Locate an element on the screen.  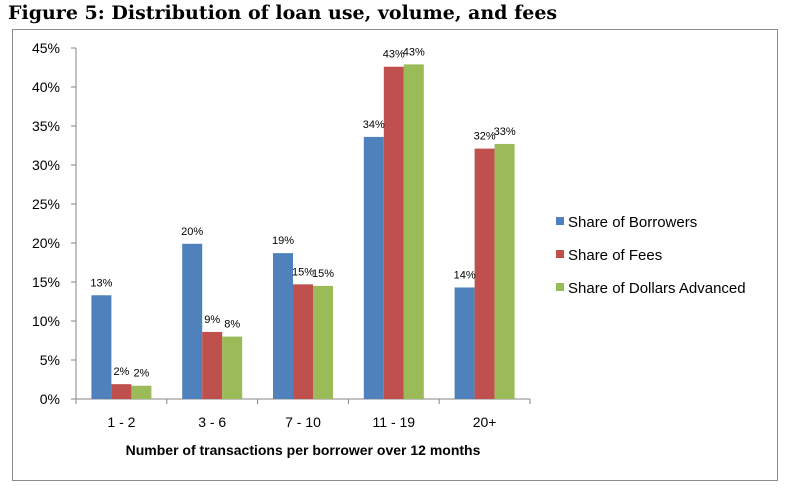
bar-data-label: 13% is located at coordinates (101, 283).